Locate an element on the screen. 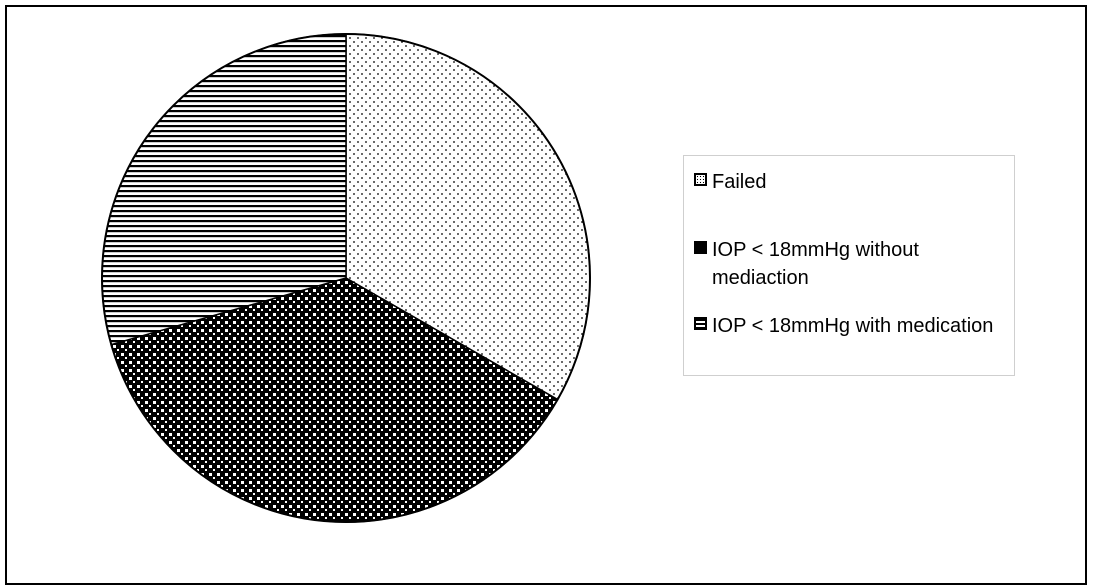 The image size is (1093, 585). legend-swatch-checker-icon is located at coordinates (700, 247).